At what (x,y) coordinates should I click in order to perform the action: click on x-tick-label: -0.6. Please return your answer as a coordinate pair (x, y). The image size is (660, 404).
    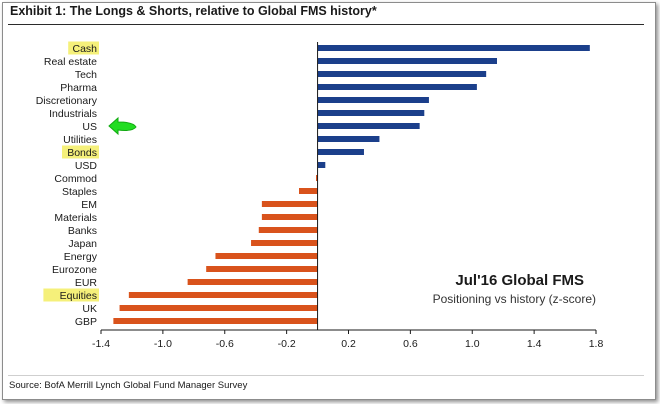
    Looking at the image, I should click on (225, 344).